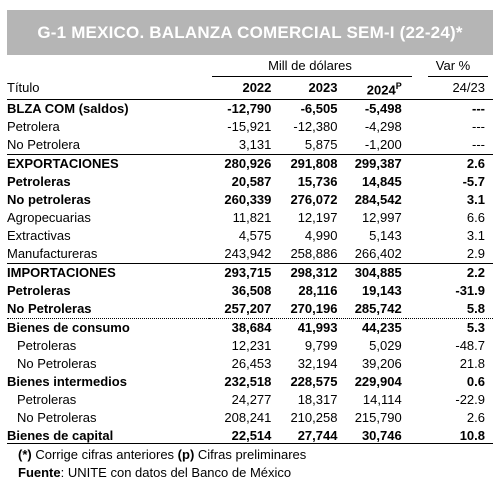  What do you see at coordinates (108, 328) in the screenshot?
I see `row-label: Bienes de consumo` at bounding box center [108, 328].